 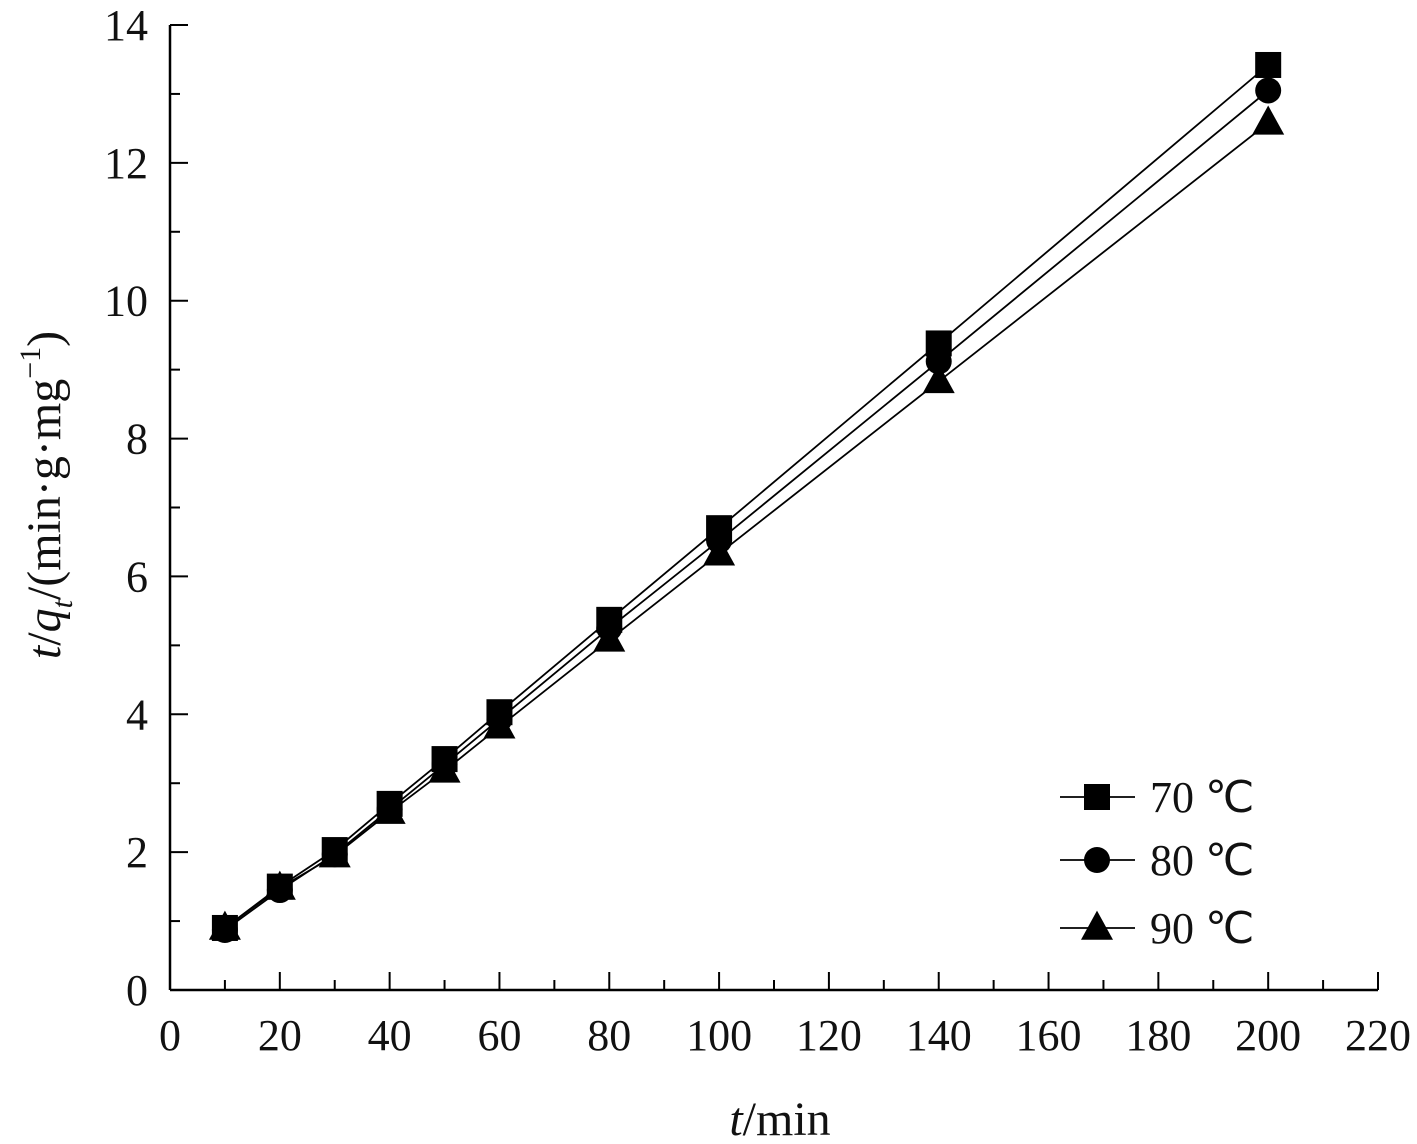 I want to click on y-tick-label: 12, so click(x=126, y=163).